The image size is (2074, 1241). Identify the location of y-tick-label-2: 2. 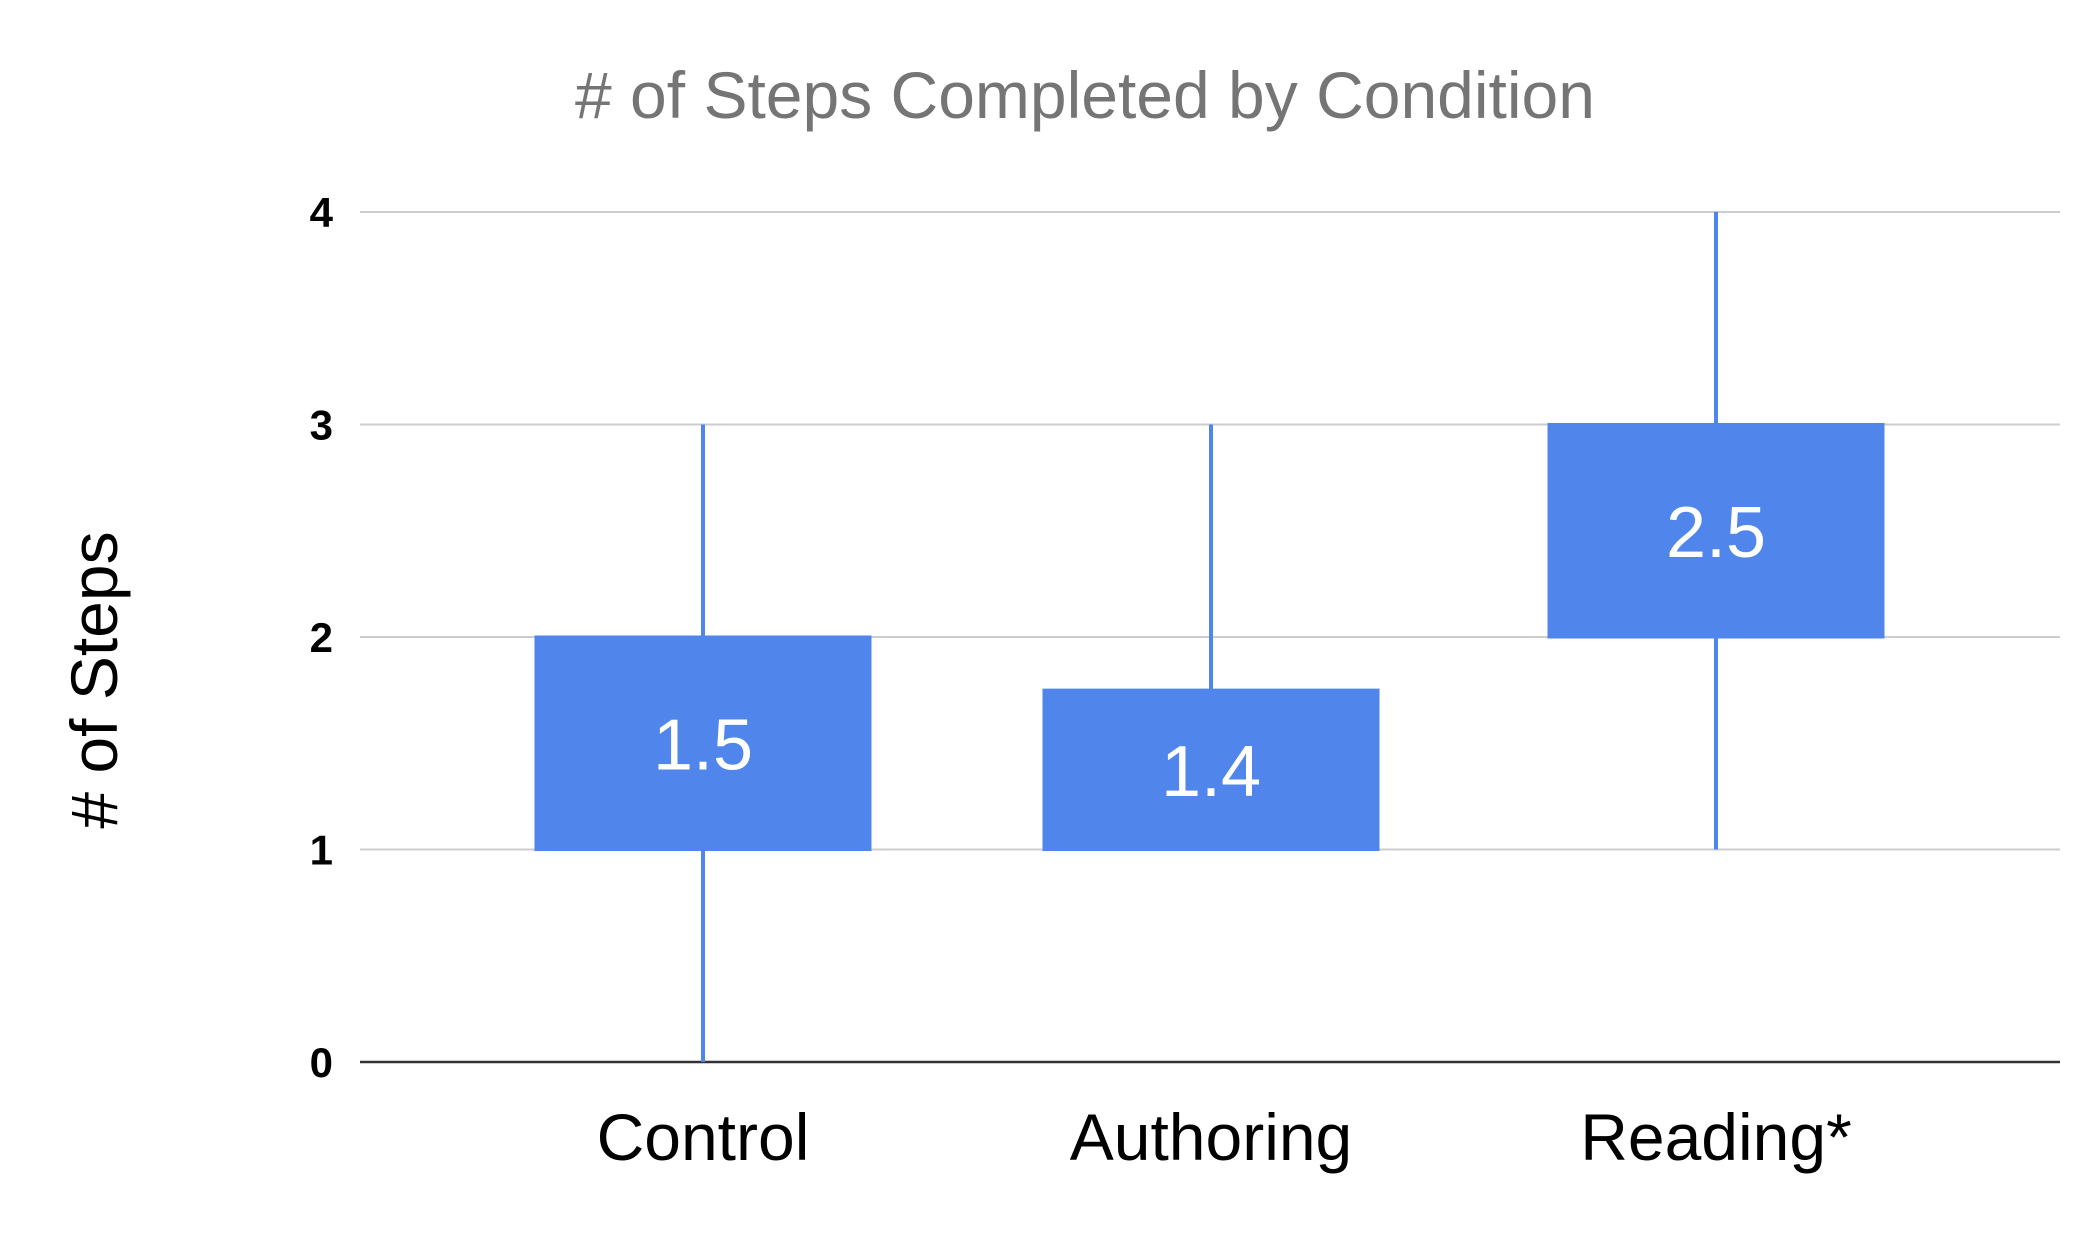
(321, 637).